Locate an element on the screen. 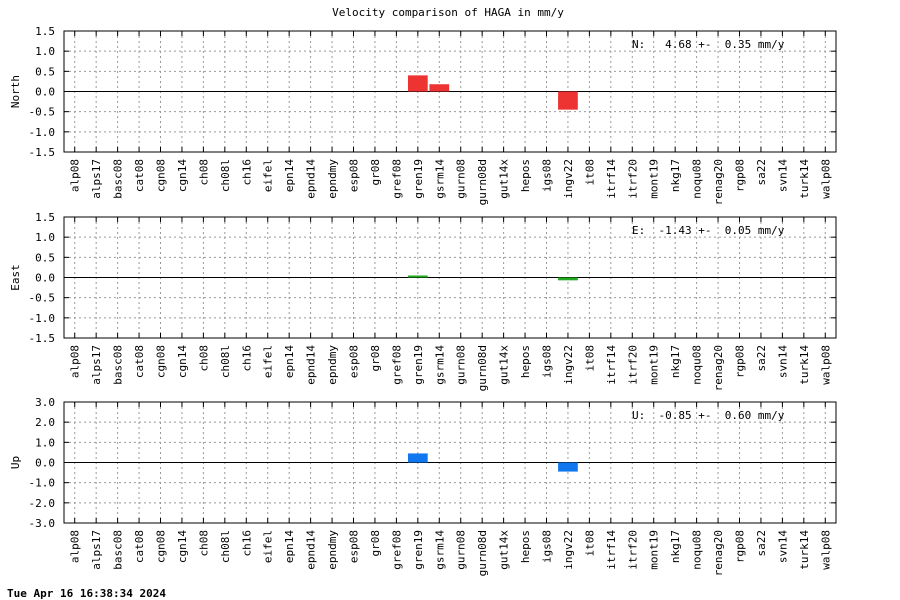 The height and width of the screenshot is (600, 900). x-tick-label: epnd14 is located at coordinates (311, 550).